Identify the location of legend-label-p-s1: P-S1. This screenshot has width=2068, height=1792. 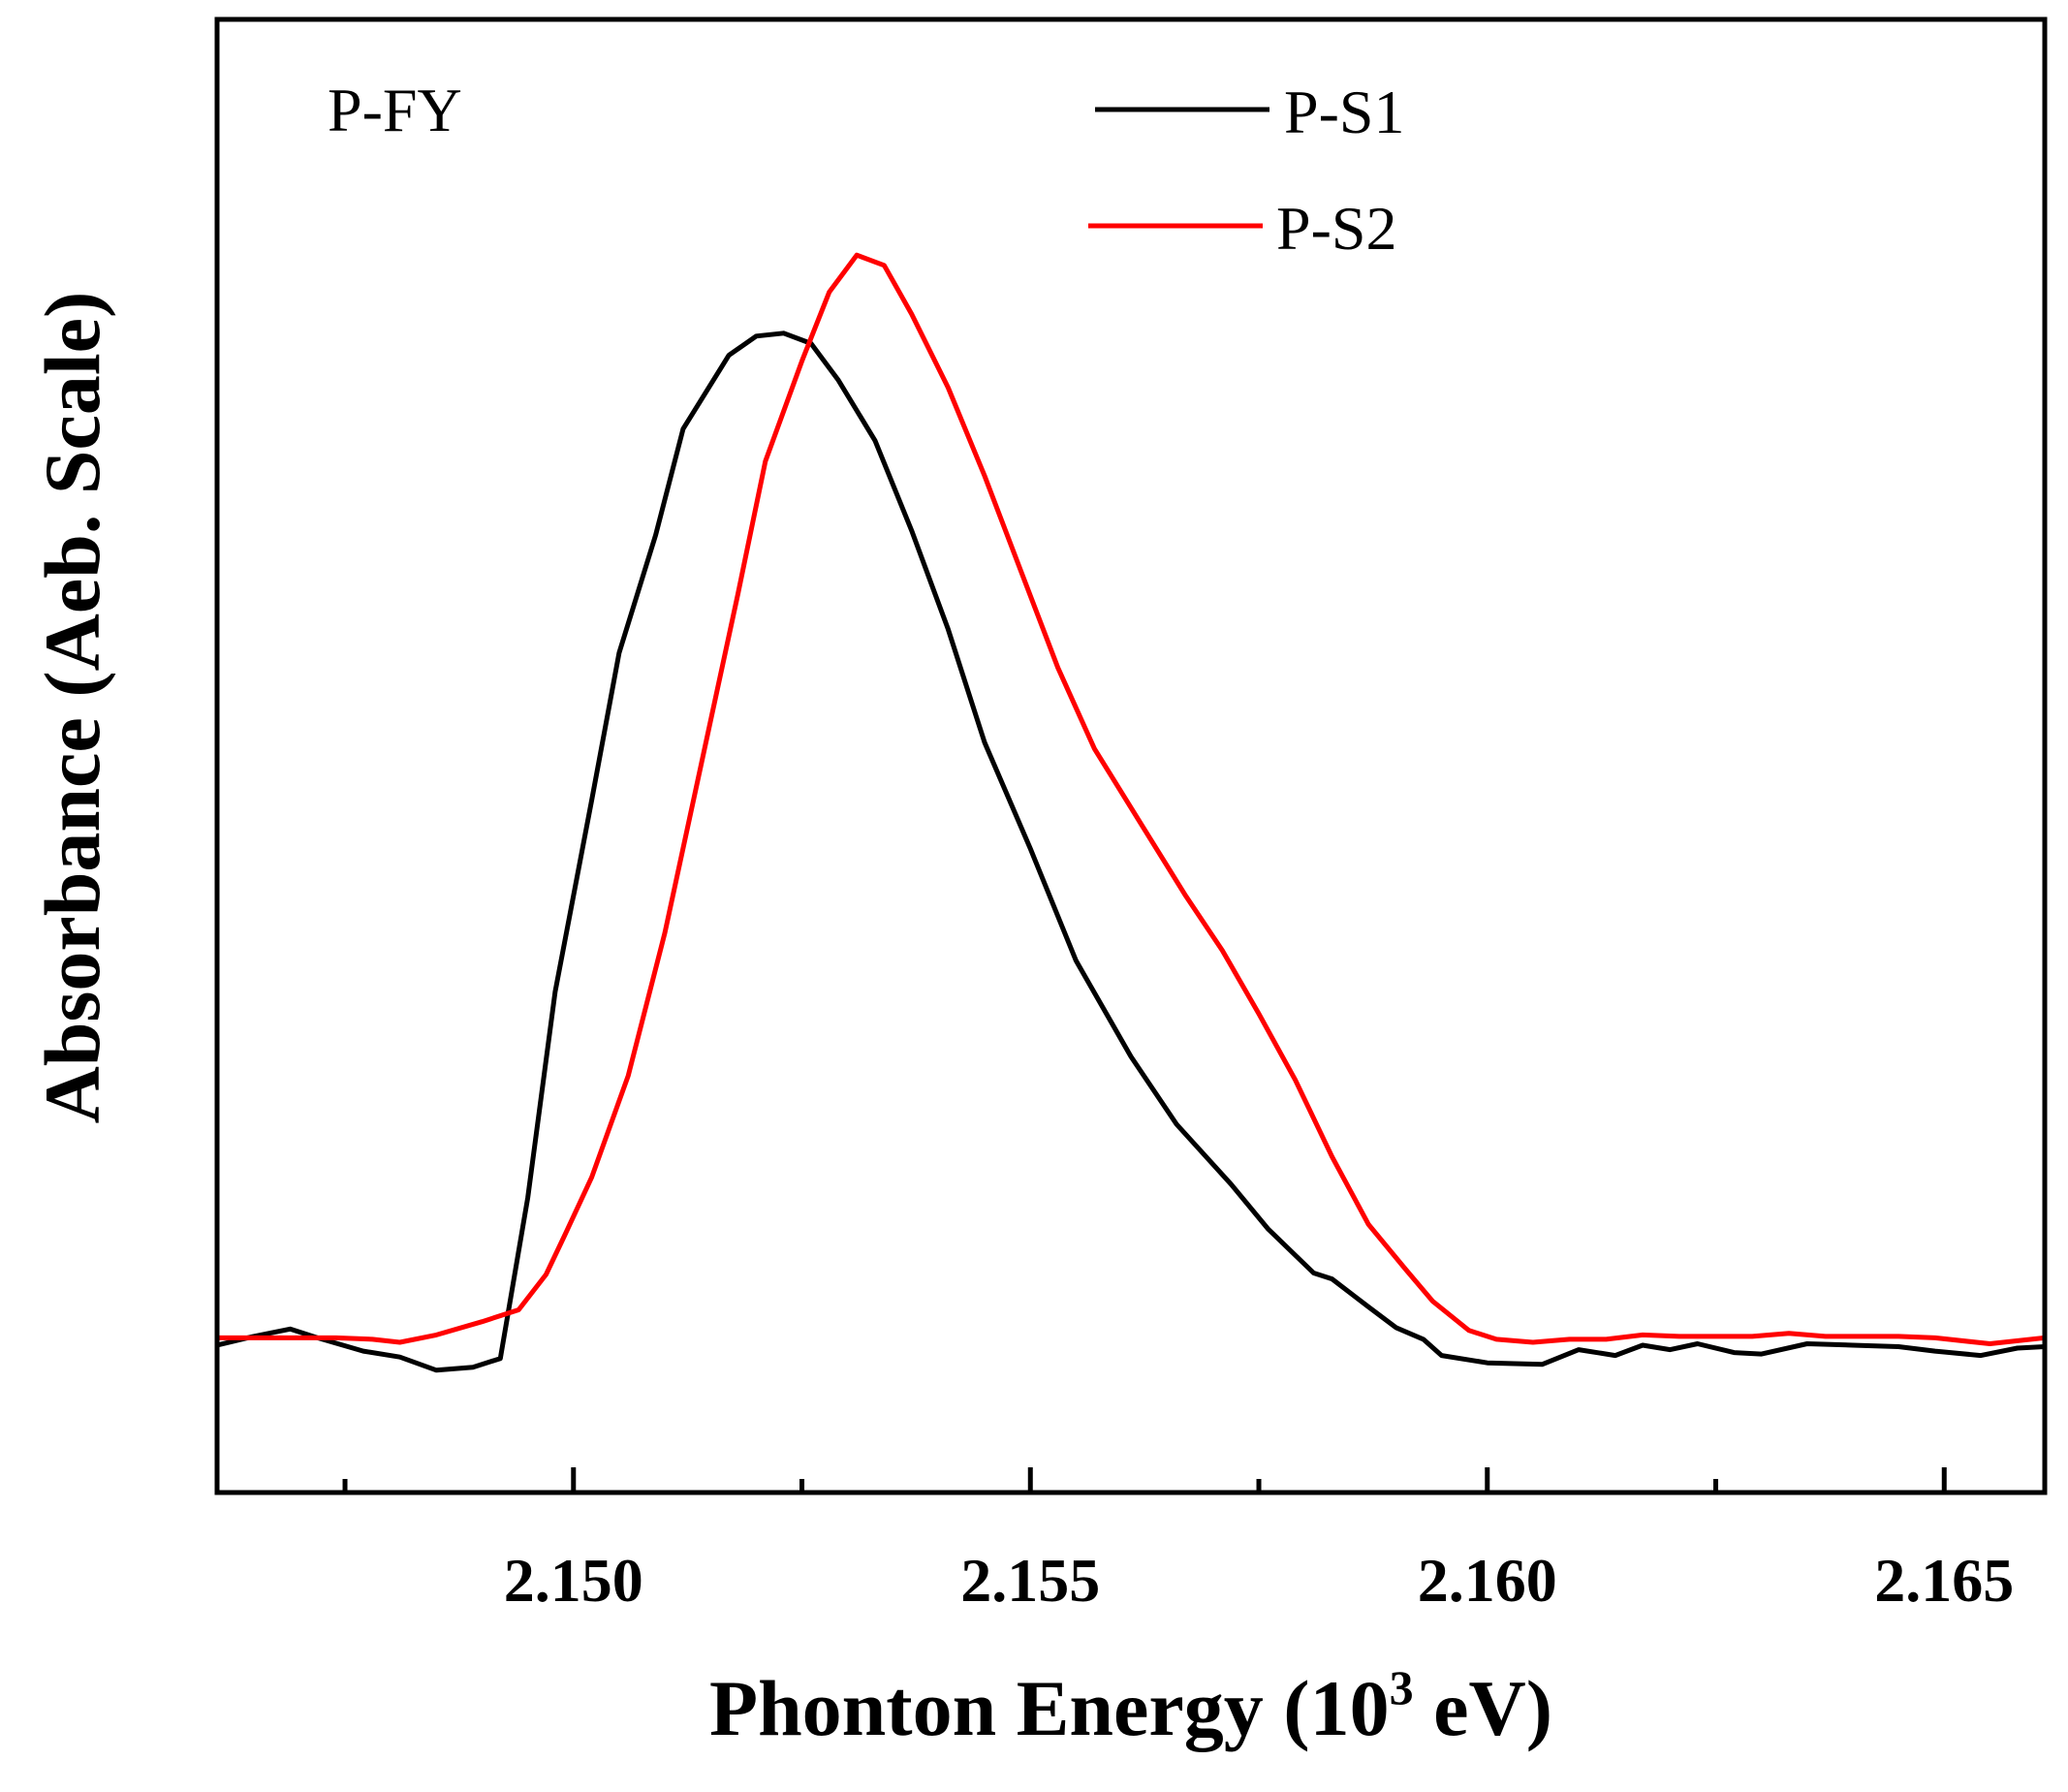
(1344, 112).